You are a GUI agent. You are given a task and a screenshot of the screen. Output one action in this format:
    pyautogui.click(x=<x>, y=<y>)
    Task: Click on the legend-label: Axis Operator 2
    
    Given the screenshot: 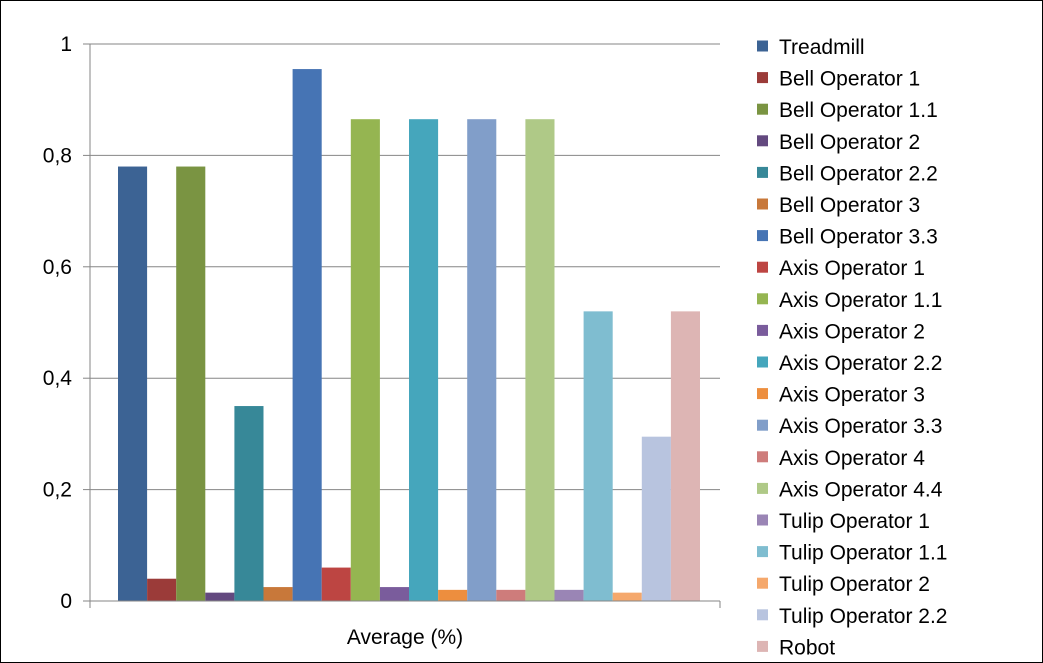 What is the action you would take?
    pyautogui.click(x=852, y=331)
    